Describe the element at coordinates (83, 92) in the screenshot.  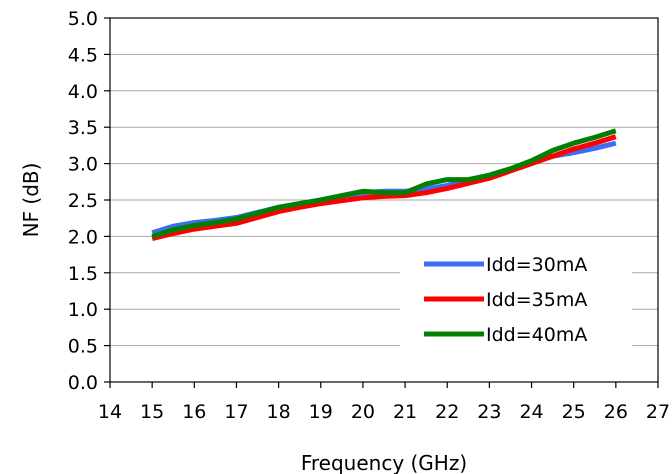
I see `y-tick-label: 4.0` at that location.